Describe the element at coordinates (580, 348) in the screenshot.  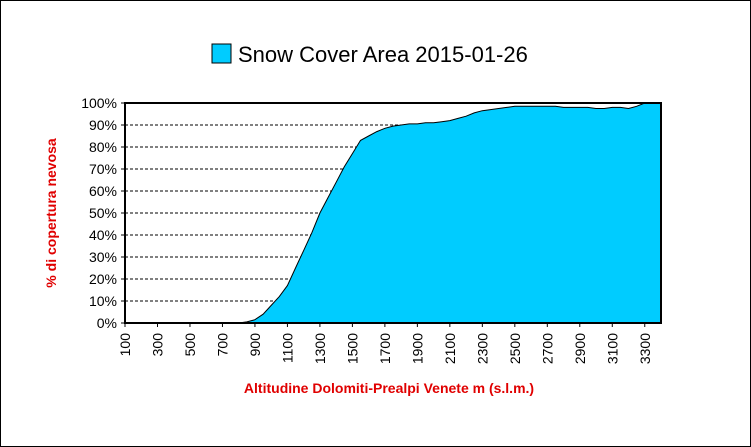
I see `x-tick-label: 2900` at that location.